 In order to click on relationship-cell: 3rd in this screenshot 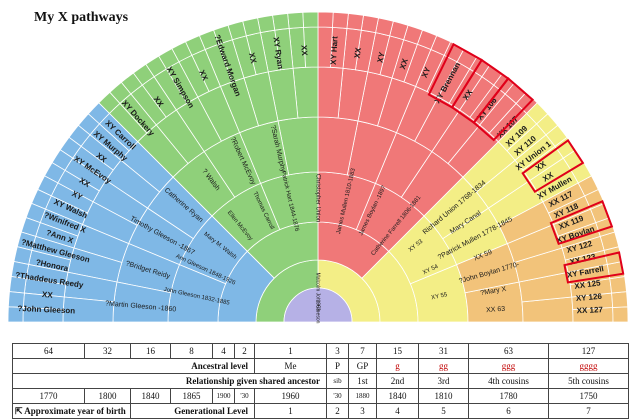, I will do `click(443, 381)`.